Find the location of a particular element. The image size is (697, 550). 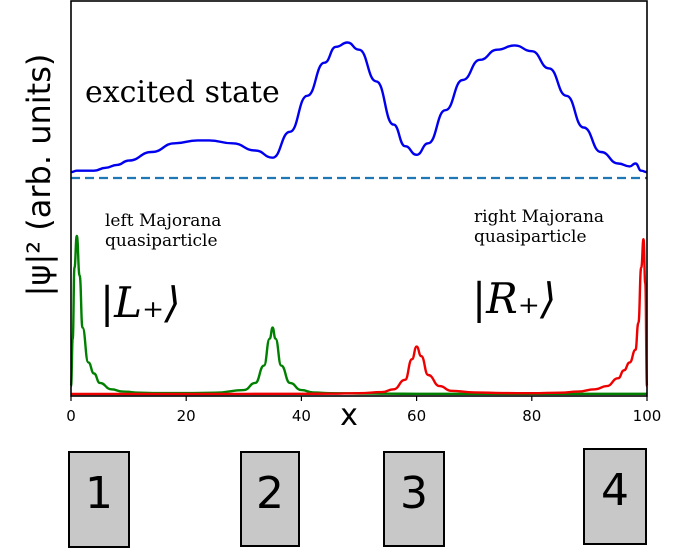

x-tick-label-100: 100 is located at coordinates (647, 416).